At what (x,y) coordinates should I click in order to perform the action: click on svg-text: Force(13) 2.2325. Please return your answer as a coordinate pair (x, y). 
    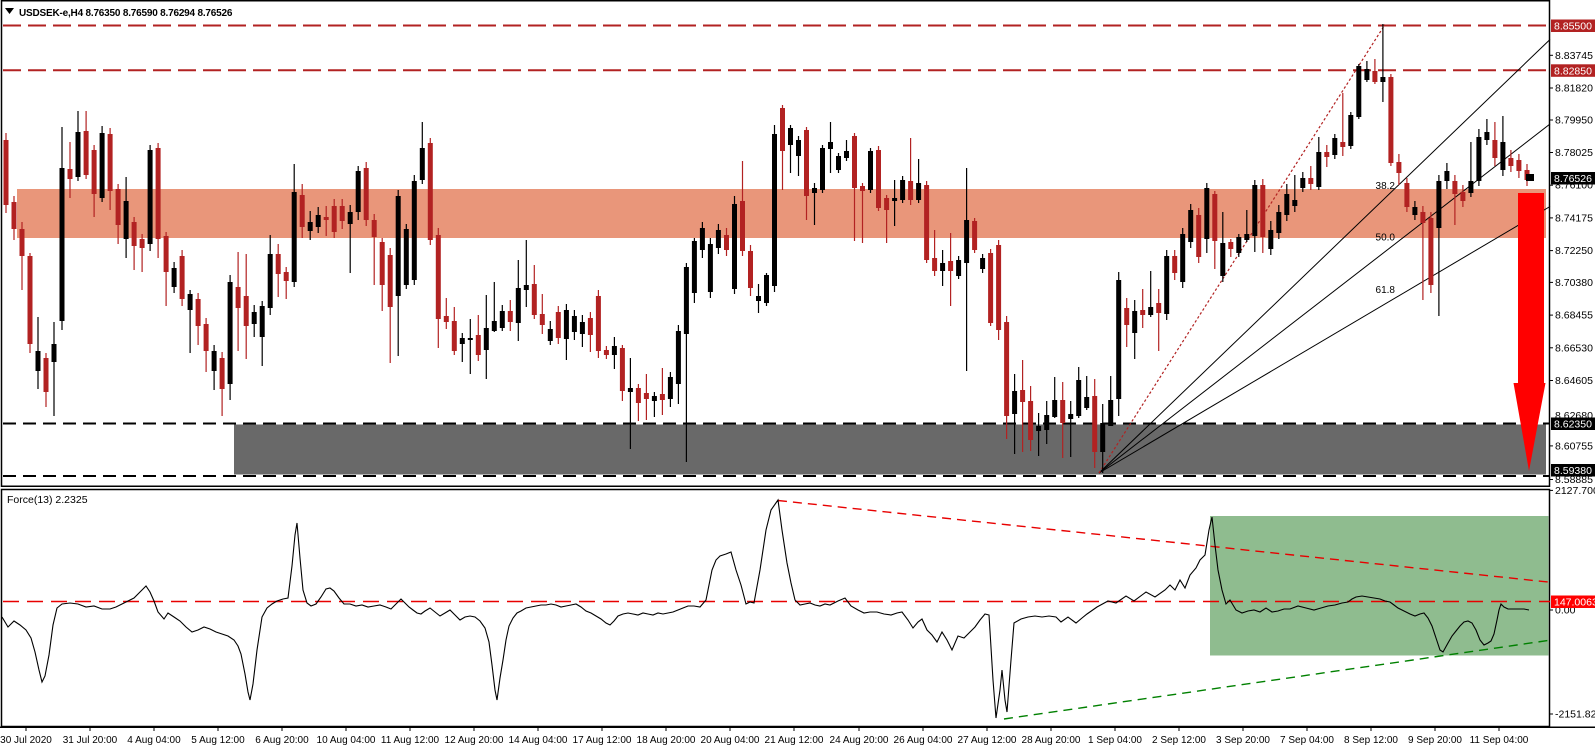
    Looking at the image, I should click on (47, 500).